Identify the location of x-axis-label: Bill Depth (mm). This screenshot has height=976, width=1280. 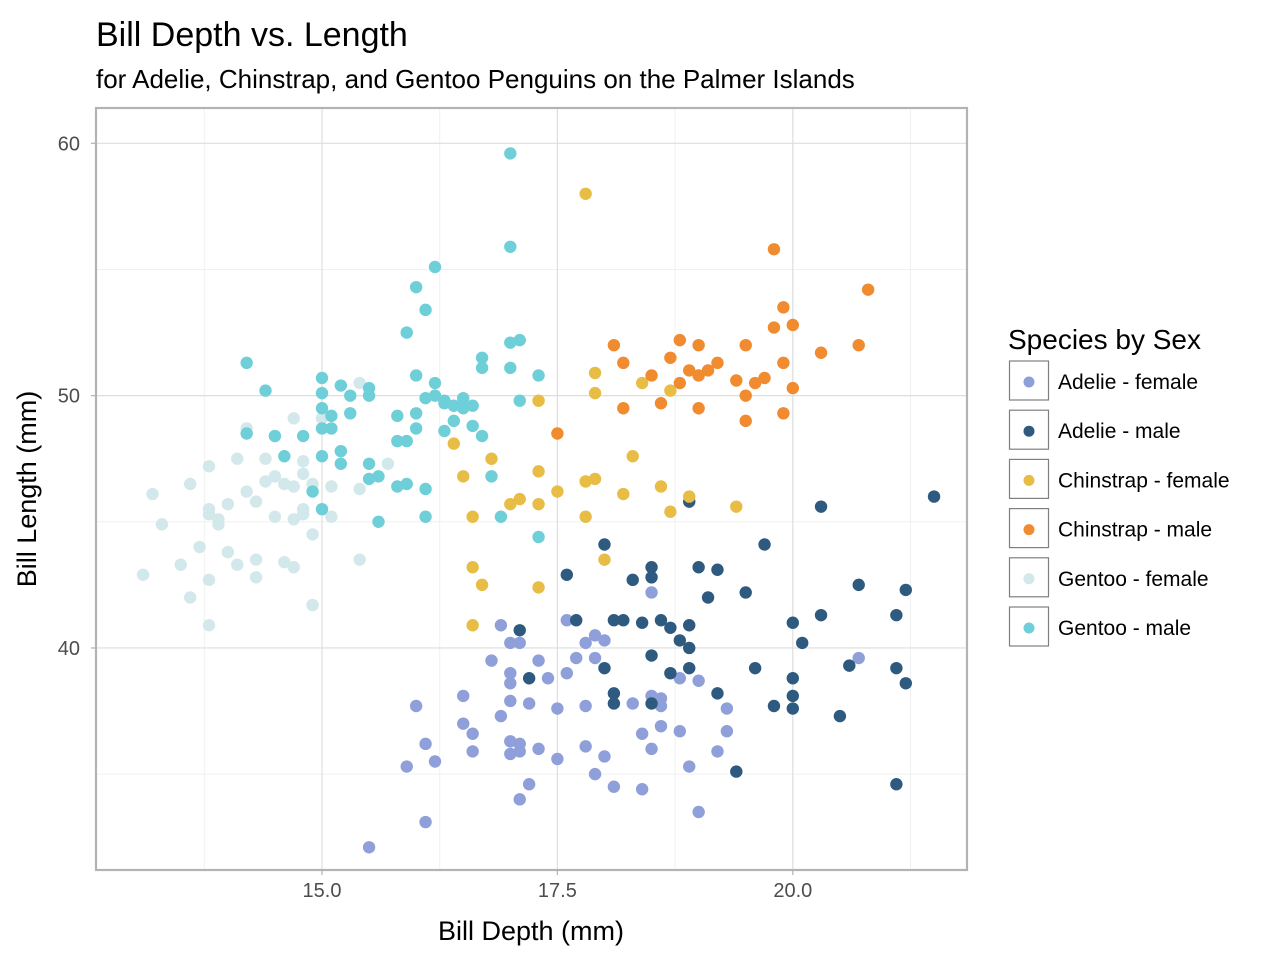
(531, 931).